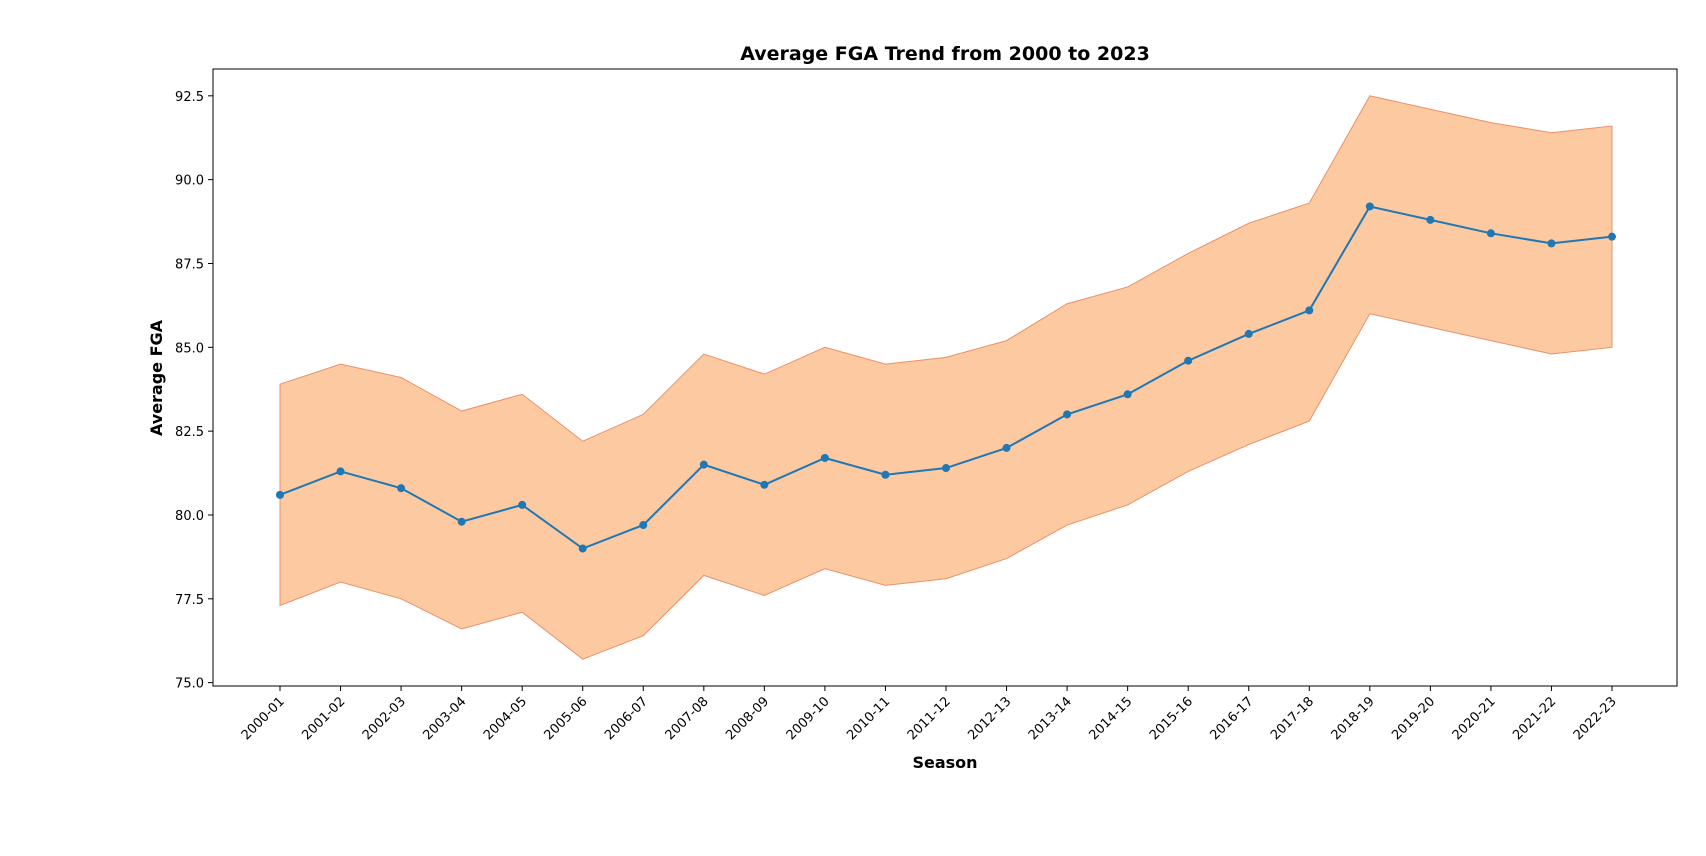  Describe the element at coordinates (1474, 718) in the screenshot. I see `x-tick-label: 2020-21` at that location.